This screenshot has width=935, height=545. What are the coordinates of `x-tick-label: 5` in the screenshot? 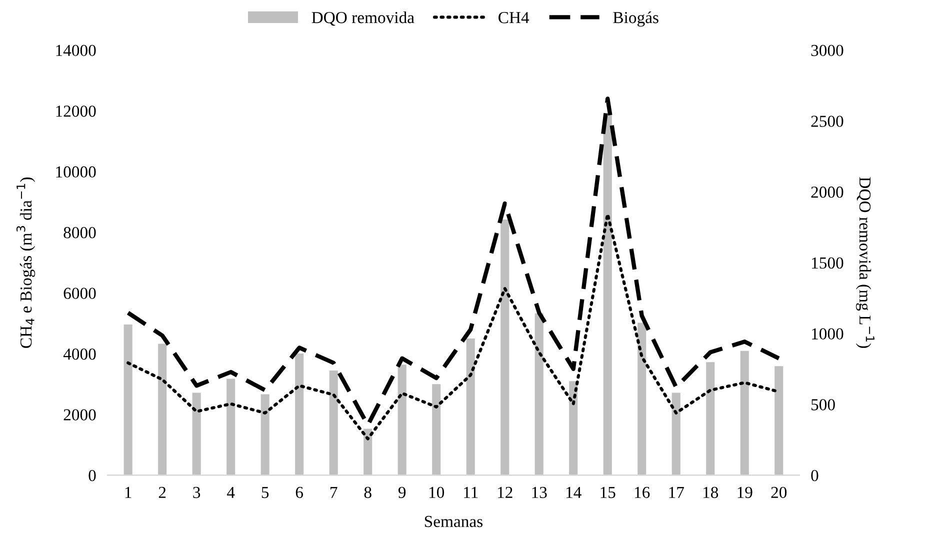 It's located at (265, 492).